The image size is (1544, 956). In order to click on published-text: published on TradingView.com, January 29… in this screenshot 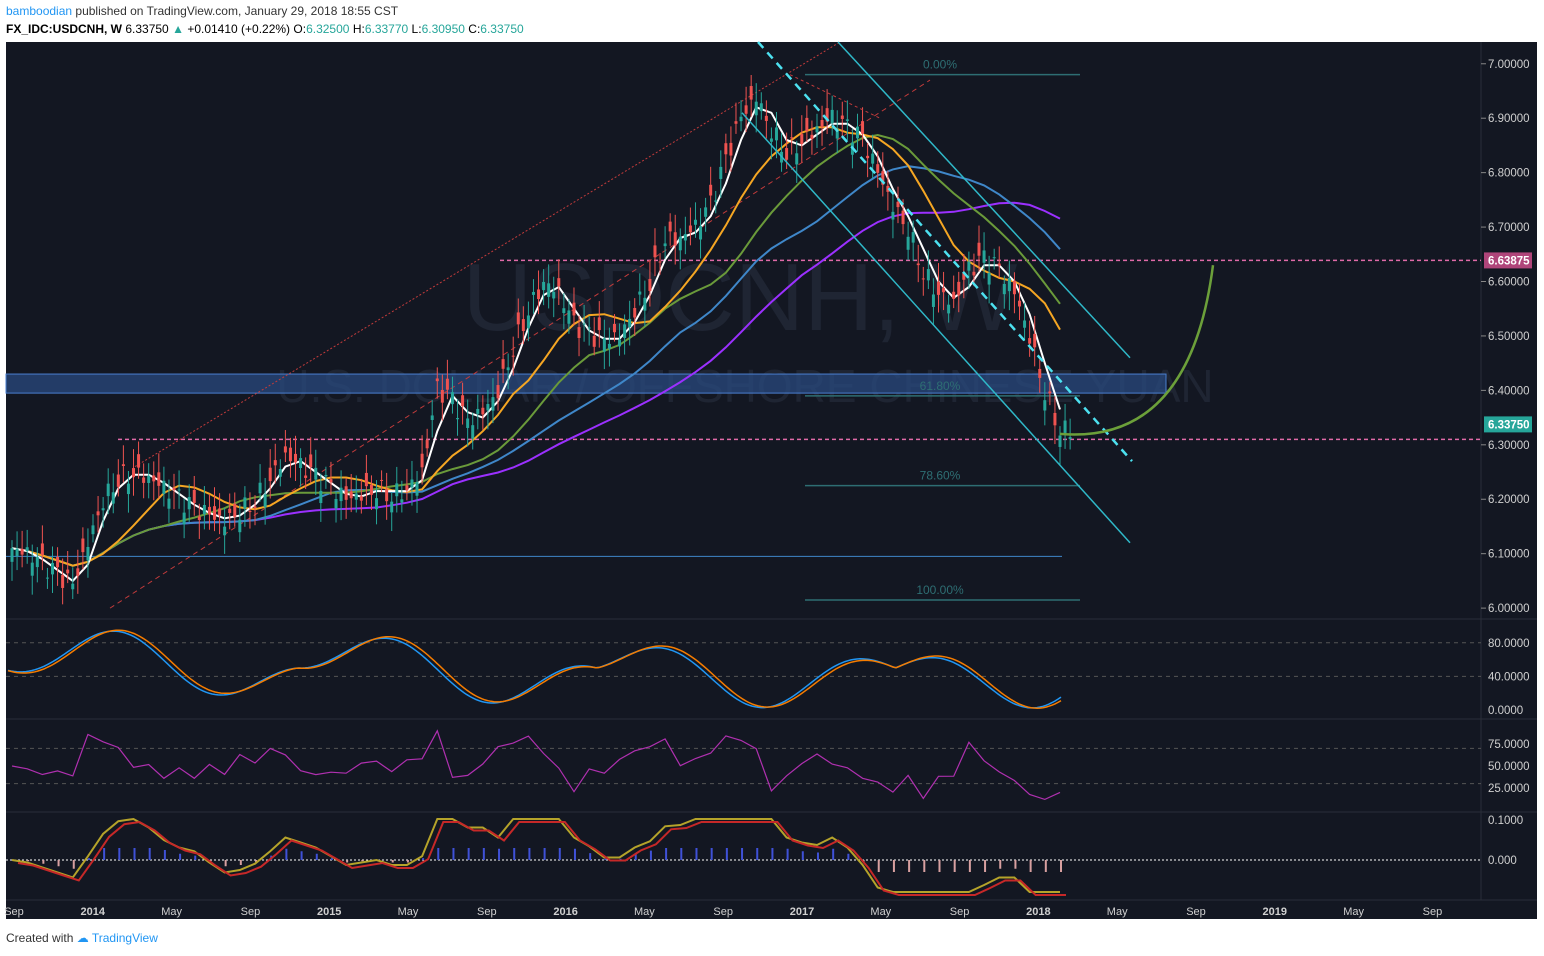, I will do `click(237, 11)`.